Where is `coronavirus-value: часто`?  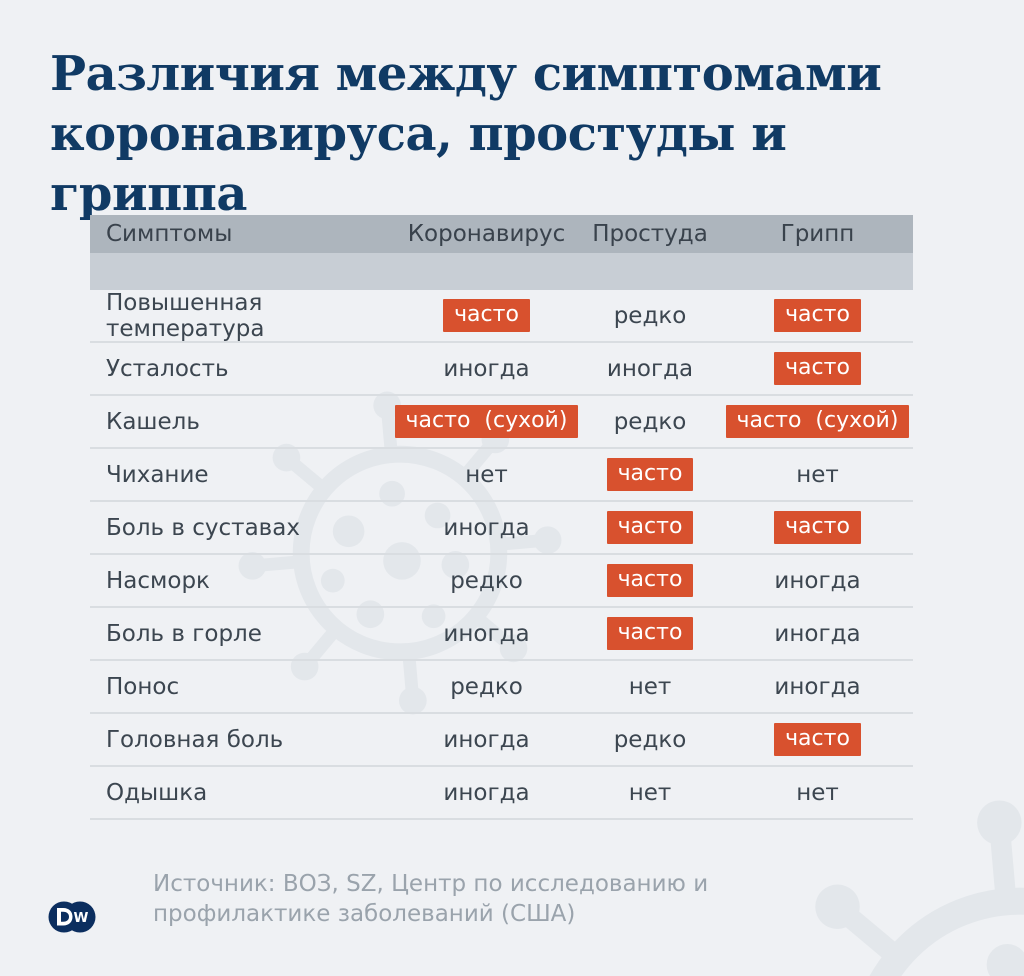
coronavirus-value: часто is located at coordinates (486, 315).